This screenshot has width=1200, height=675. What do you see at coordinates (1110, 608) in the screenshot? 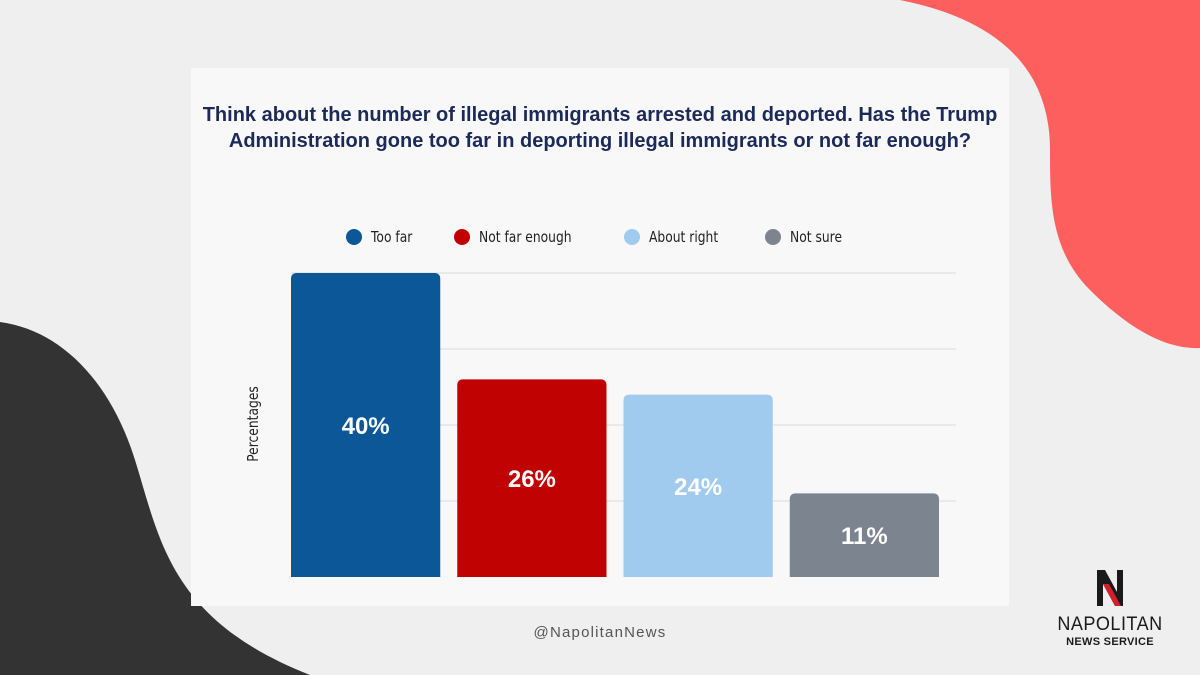
I see `napolitan-logo: NAPOLITAN NEWS SERVICE` at bounding box center [1110, 608].